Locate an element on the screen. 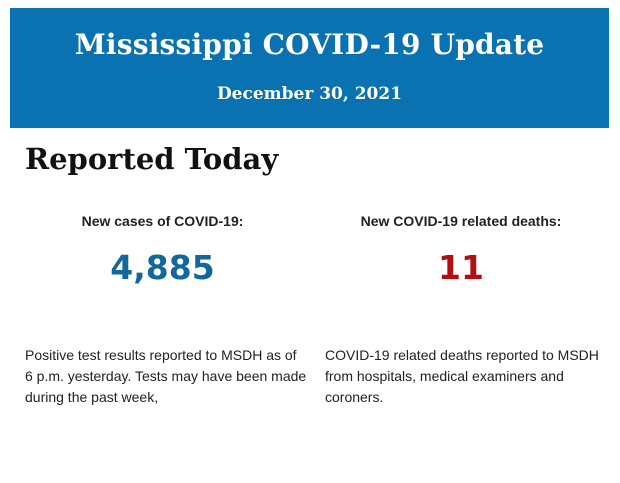 This screenshot has height=483, width=620. new-deaths-label: New COVID-19 related deaths: is located at coordinates (461, 221).